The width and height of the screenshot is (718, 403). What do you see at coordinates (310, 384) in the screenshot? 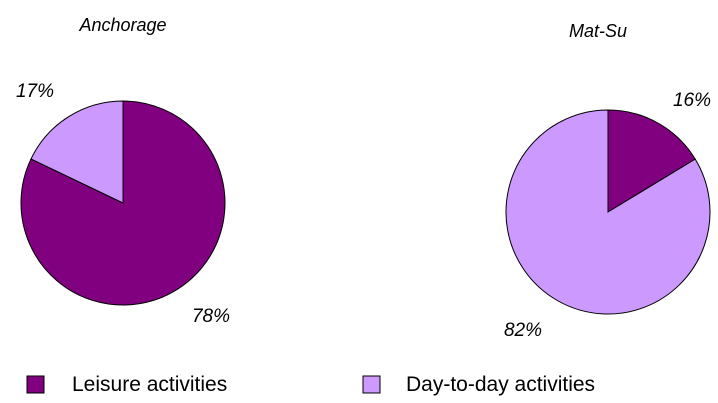
I see `legend: Leisure activities Day-to-day activities` at bounding box center [310, 384].